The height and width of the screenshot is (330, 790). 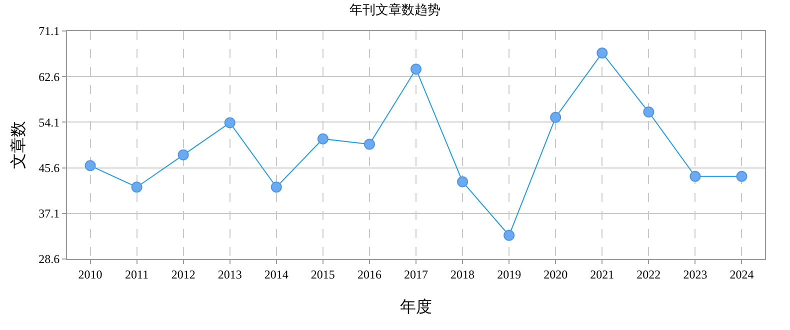 What do you see at coordinates (416, 307) in the screenshot?
I see `x-axis-title: 年度` at bounding box center [416, 307].